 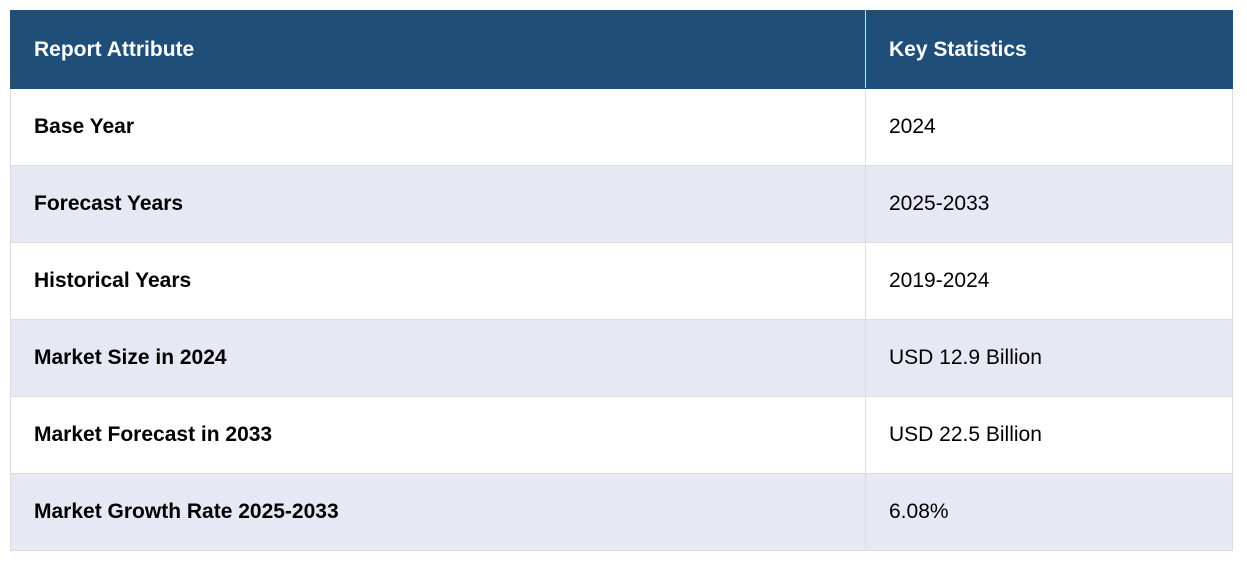 What do you see at coordinates (438, 435) in the screenshot?
I see `row-attribute: Market Forecast in 2033` at bounding box center [438, 435].